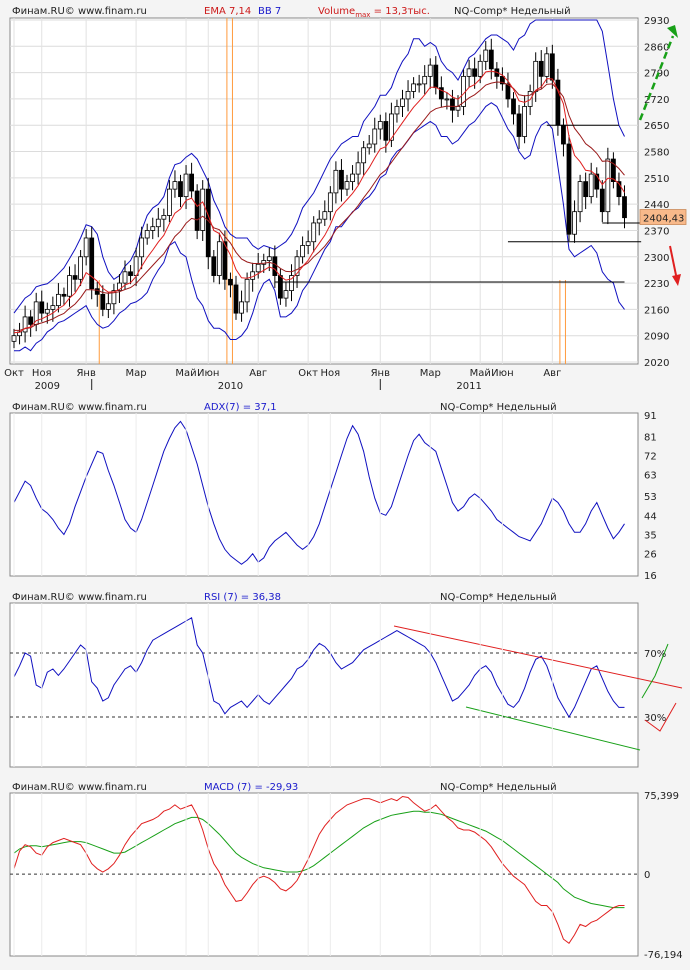  Describe the element at coordinates (656, 310) in the screenshot. I see `price-y-tick-label: 2160` at that location.